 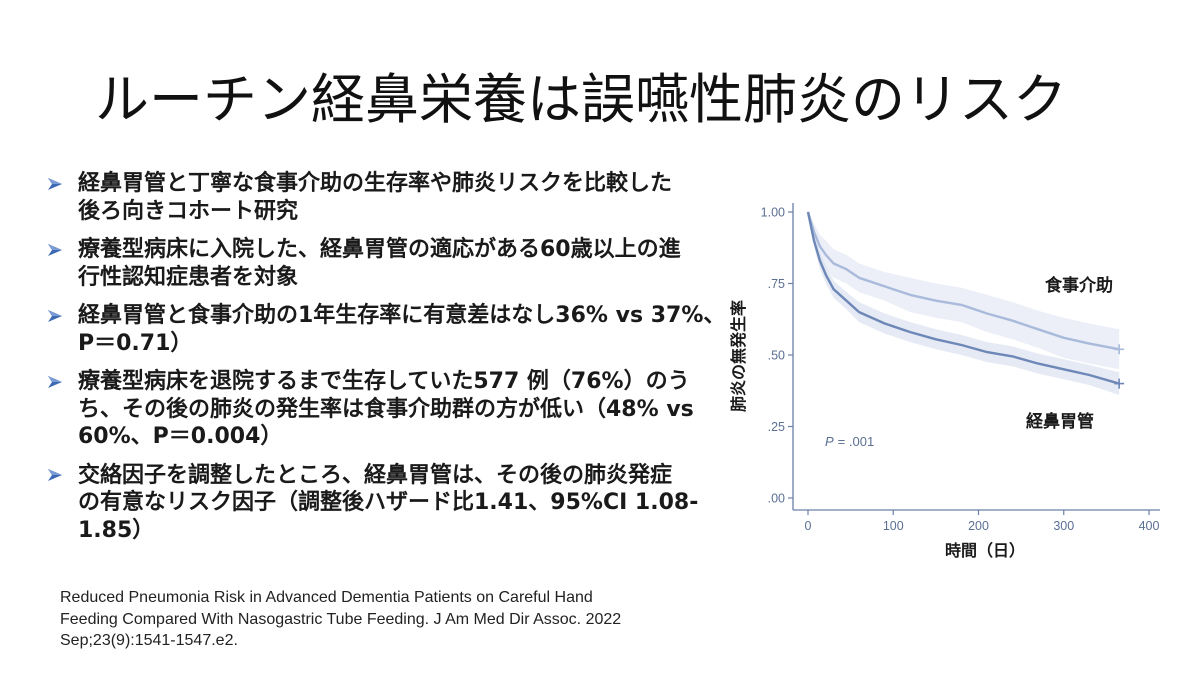 I want to click on y-tick-label: .50, so click(x=776, y=356).